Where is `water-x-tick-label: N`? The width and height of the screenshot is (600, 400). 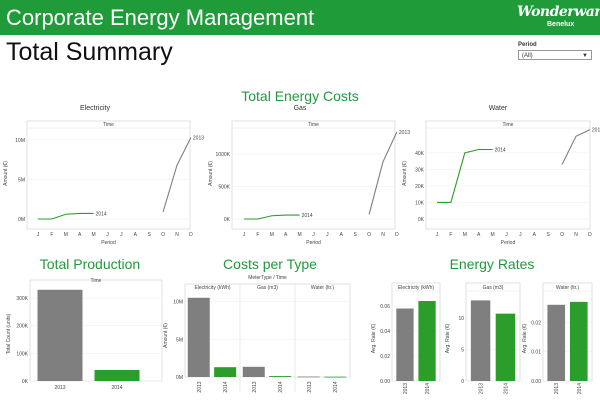
water-x-tick-label: N is located at coordinates (576, 235).